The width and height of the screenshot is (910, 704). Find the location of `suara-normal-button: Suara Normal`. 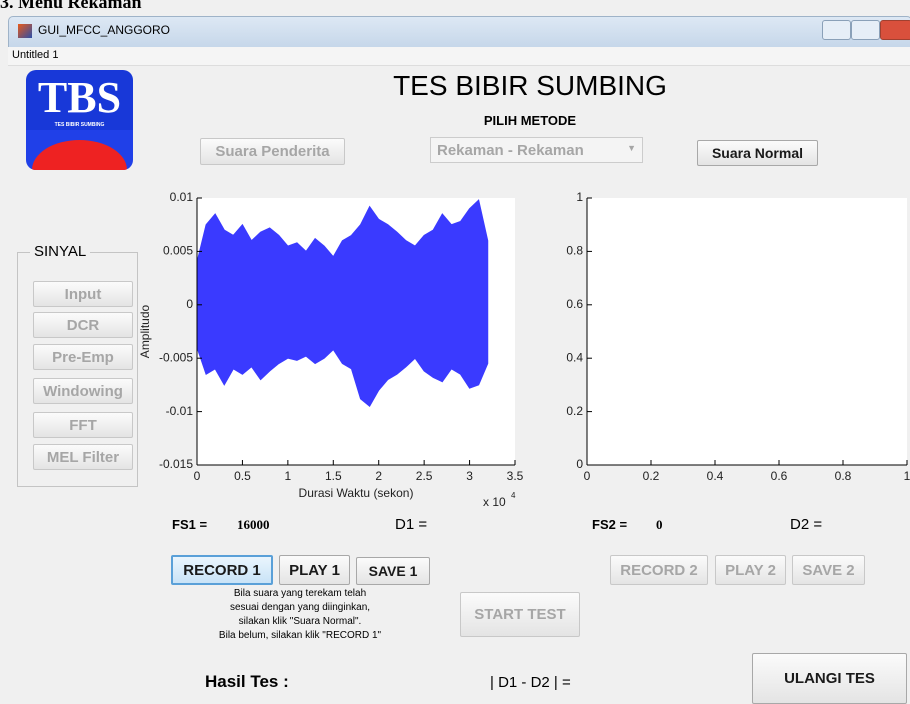

suara-normal-button: Suara Normal is located at coordinates (757, 153).